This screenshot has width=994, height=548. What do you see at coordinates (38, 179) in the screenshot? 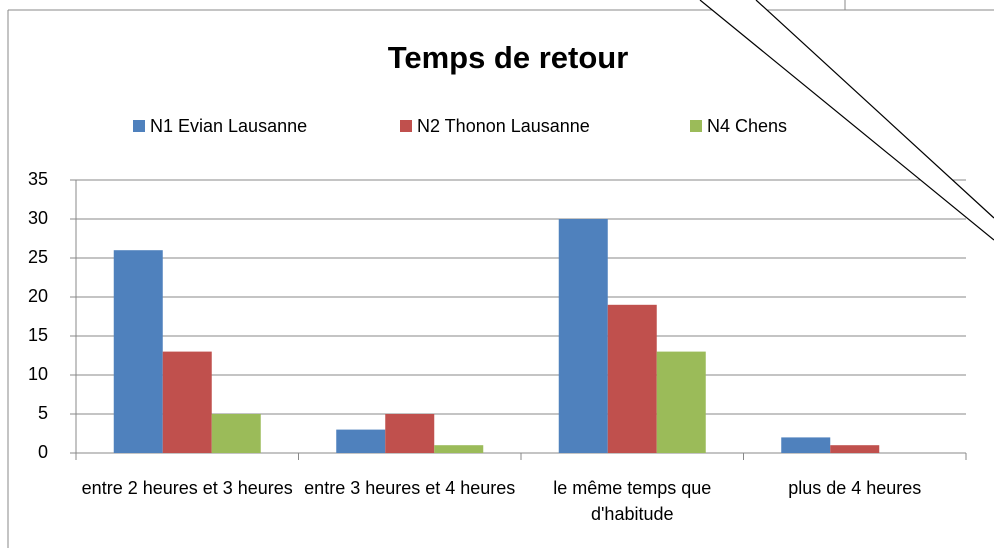
I see `y-tick-label: 35` at bounding box center [38, 179].